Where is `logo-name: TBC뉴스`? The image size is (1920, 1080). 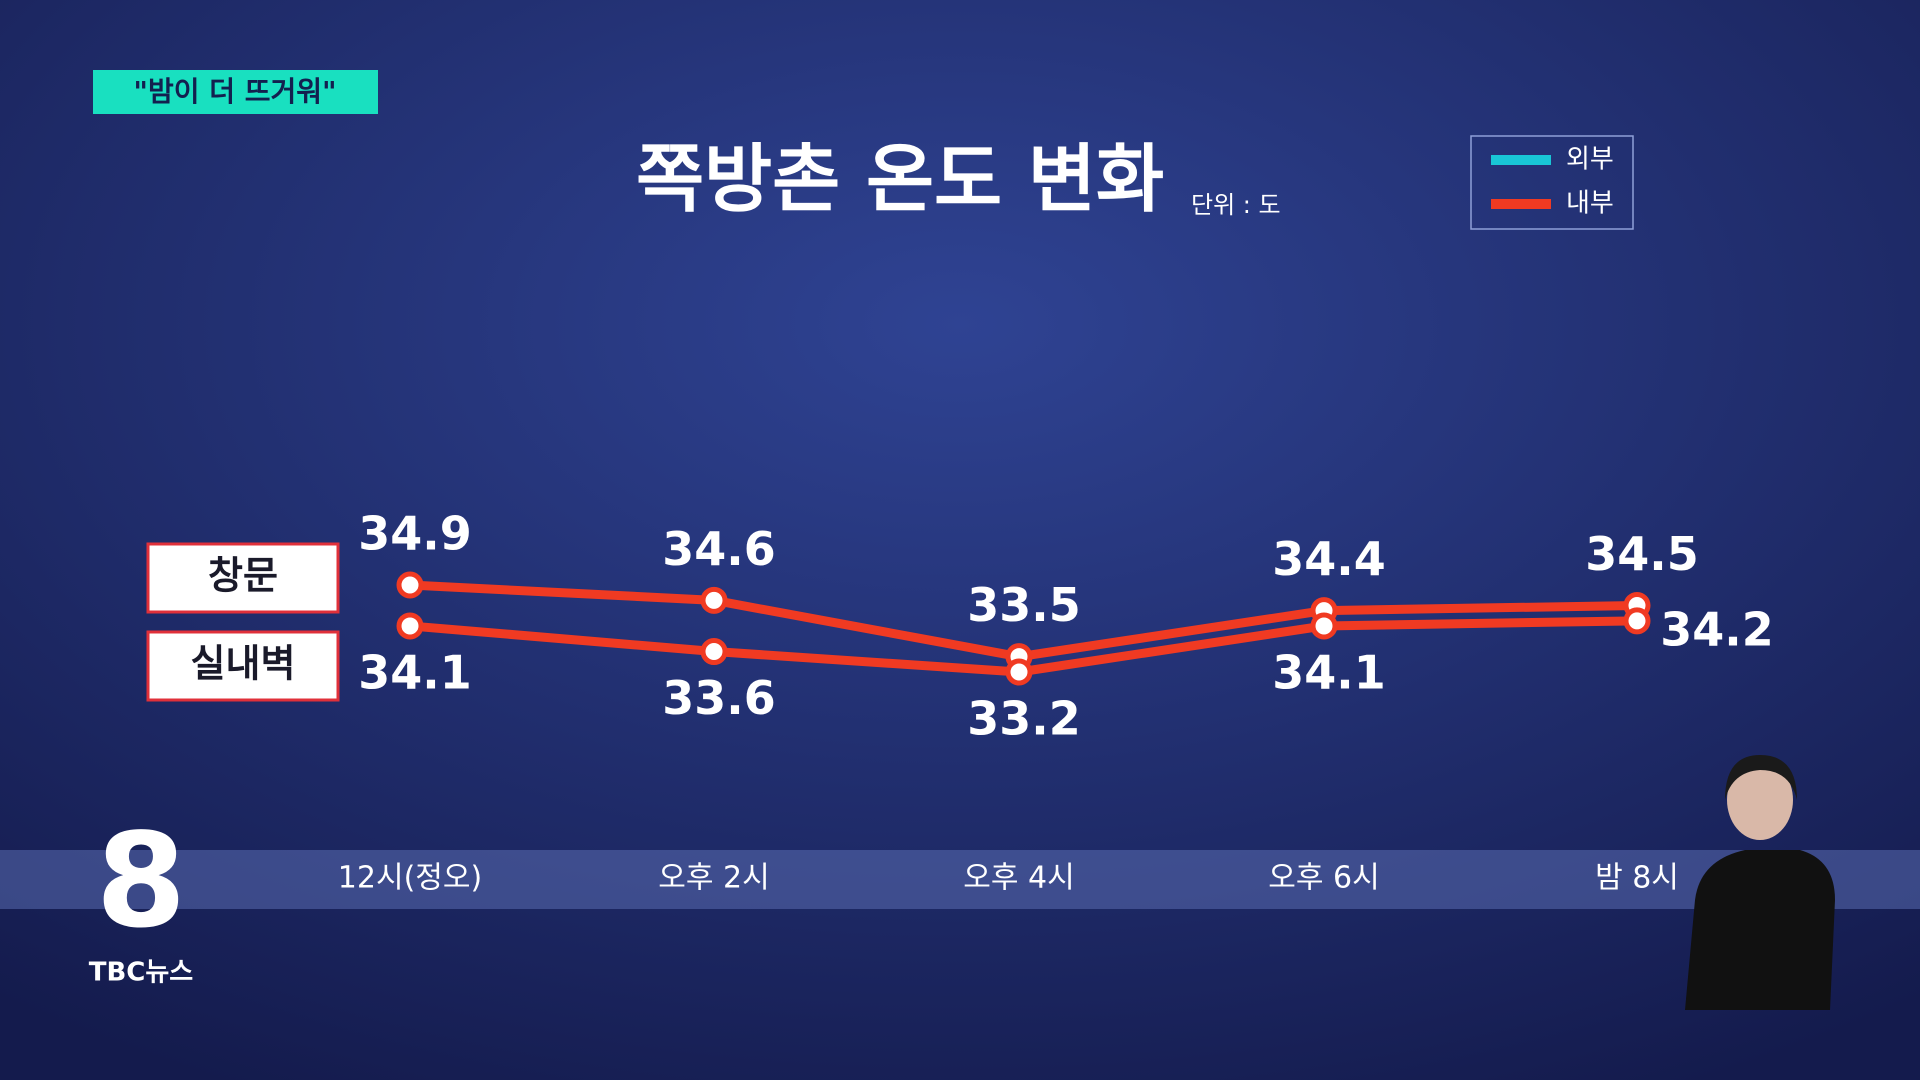 logo-name: TBC뉴스 is located at coordinates (141, 973).